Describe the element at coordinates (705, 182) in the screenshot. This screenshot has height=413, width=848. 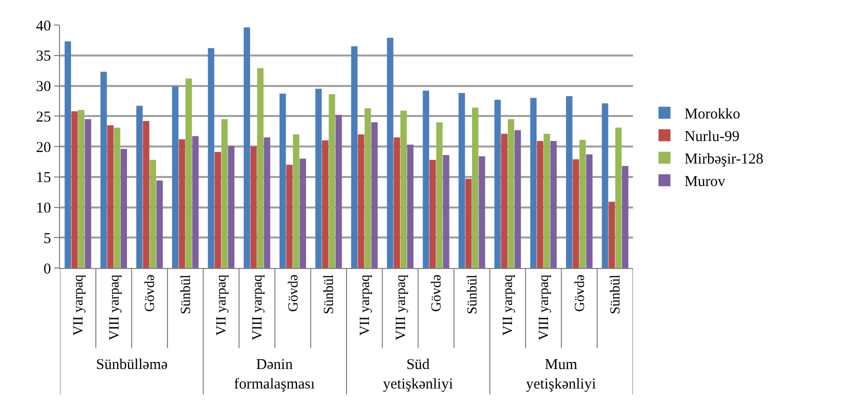
I see `legend-label: Murov` at that location.